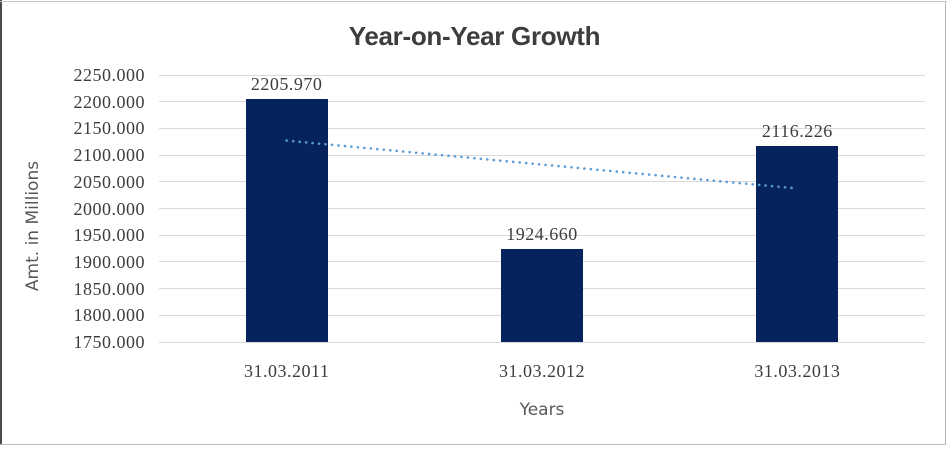 This screenshot has height=451, width=949. Describe the element at coordinates (109, 181) in the screenshot. I see `y-tick-label: 2050.000` at that location.